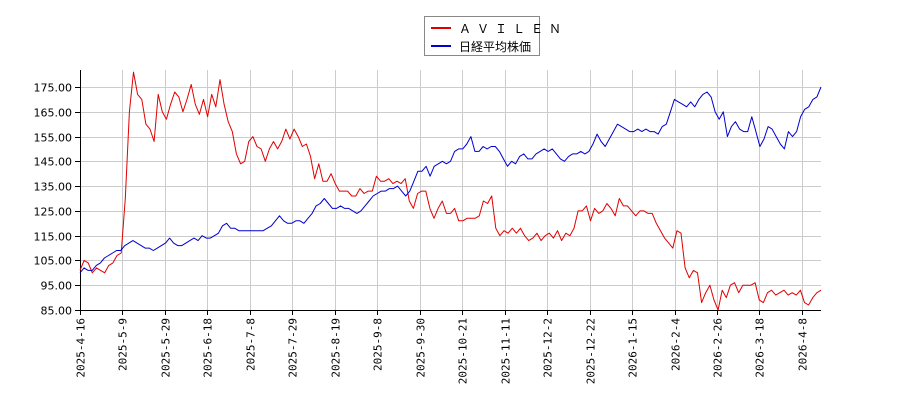 The image size is (900, 400). Describe the element at coordinates (53, 162) in the screenshot. I see `y-tick-label: 145.00` at that location.